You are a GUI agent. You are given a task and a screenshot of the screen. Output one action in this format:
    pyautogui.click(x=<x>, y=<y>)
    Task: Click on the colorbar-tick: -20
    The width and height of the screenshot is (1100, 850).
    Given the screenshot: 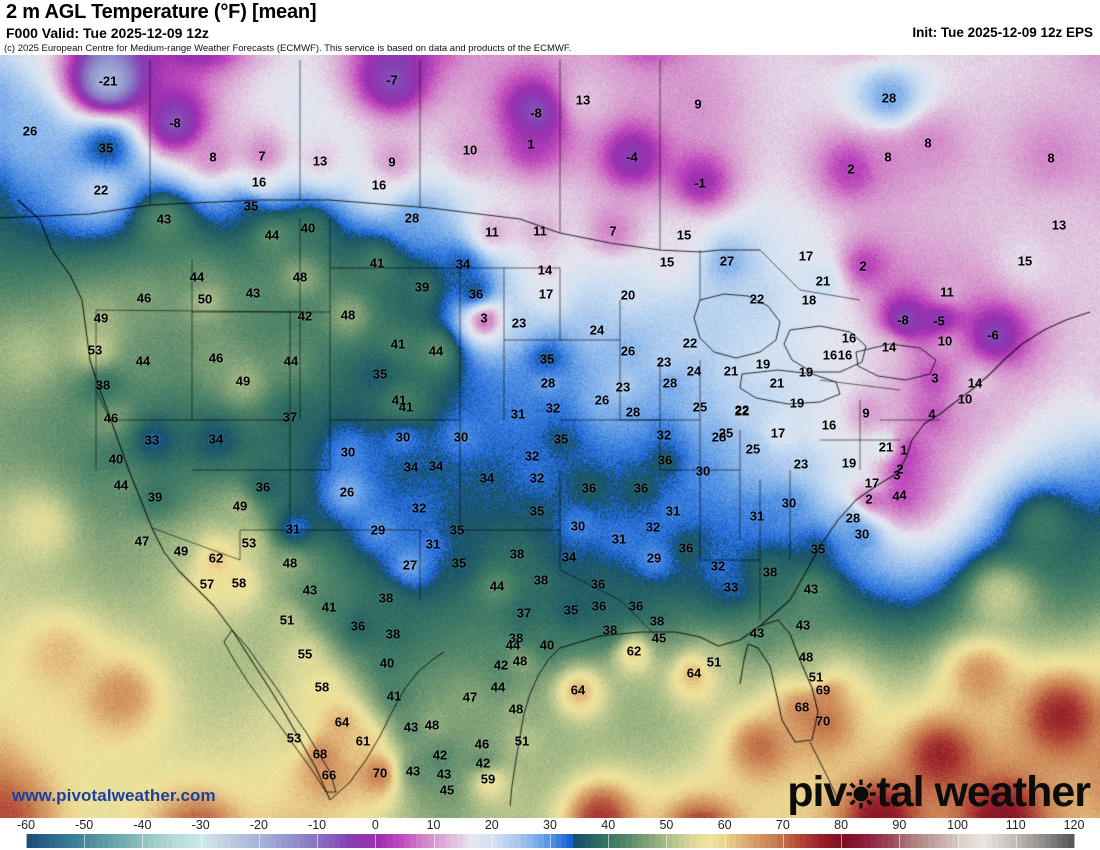 What is the action you would take?
    pyautogui.click(x=258, y=825)
    